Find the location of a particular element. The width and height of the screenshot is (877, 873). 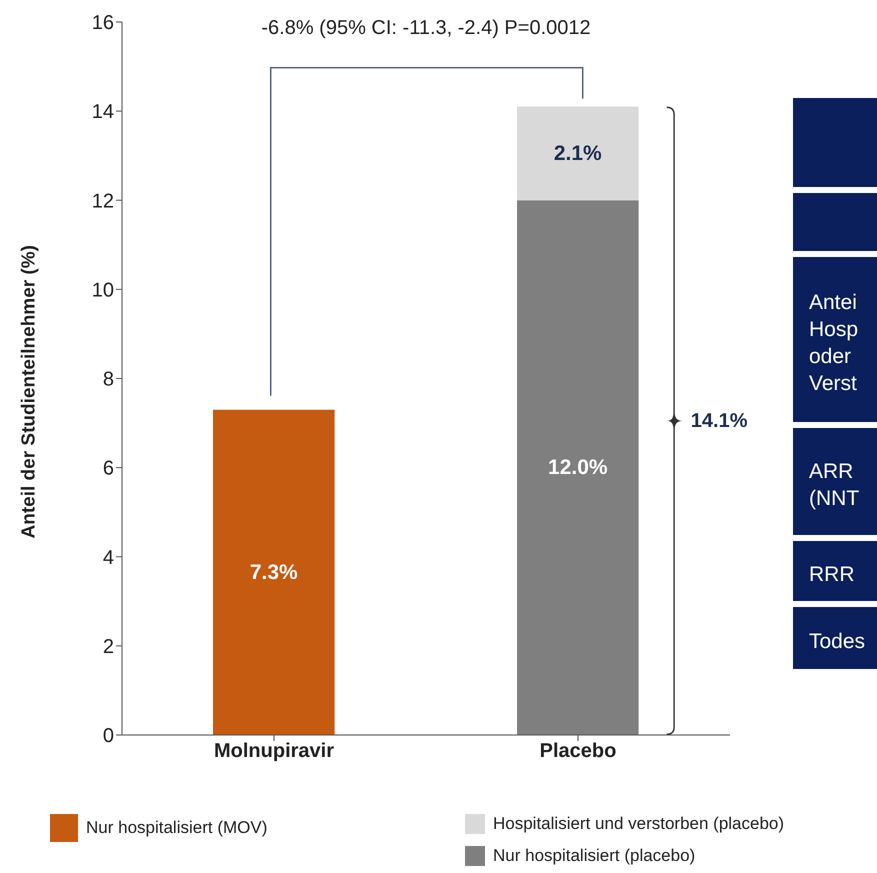

y-tick-label: 10 is located at coordinates (103, 290).